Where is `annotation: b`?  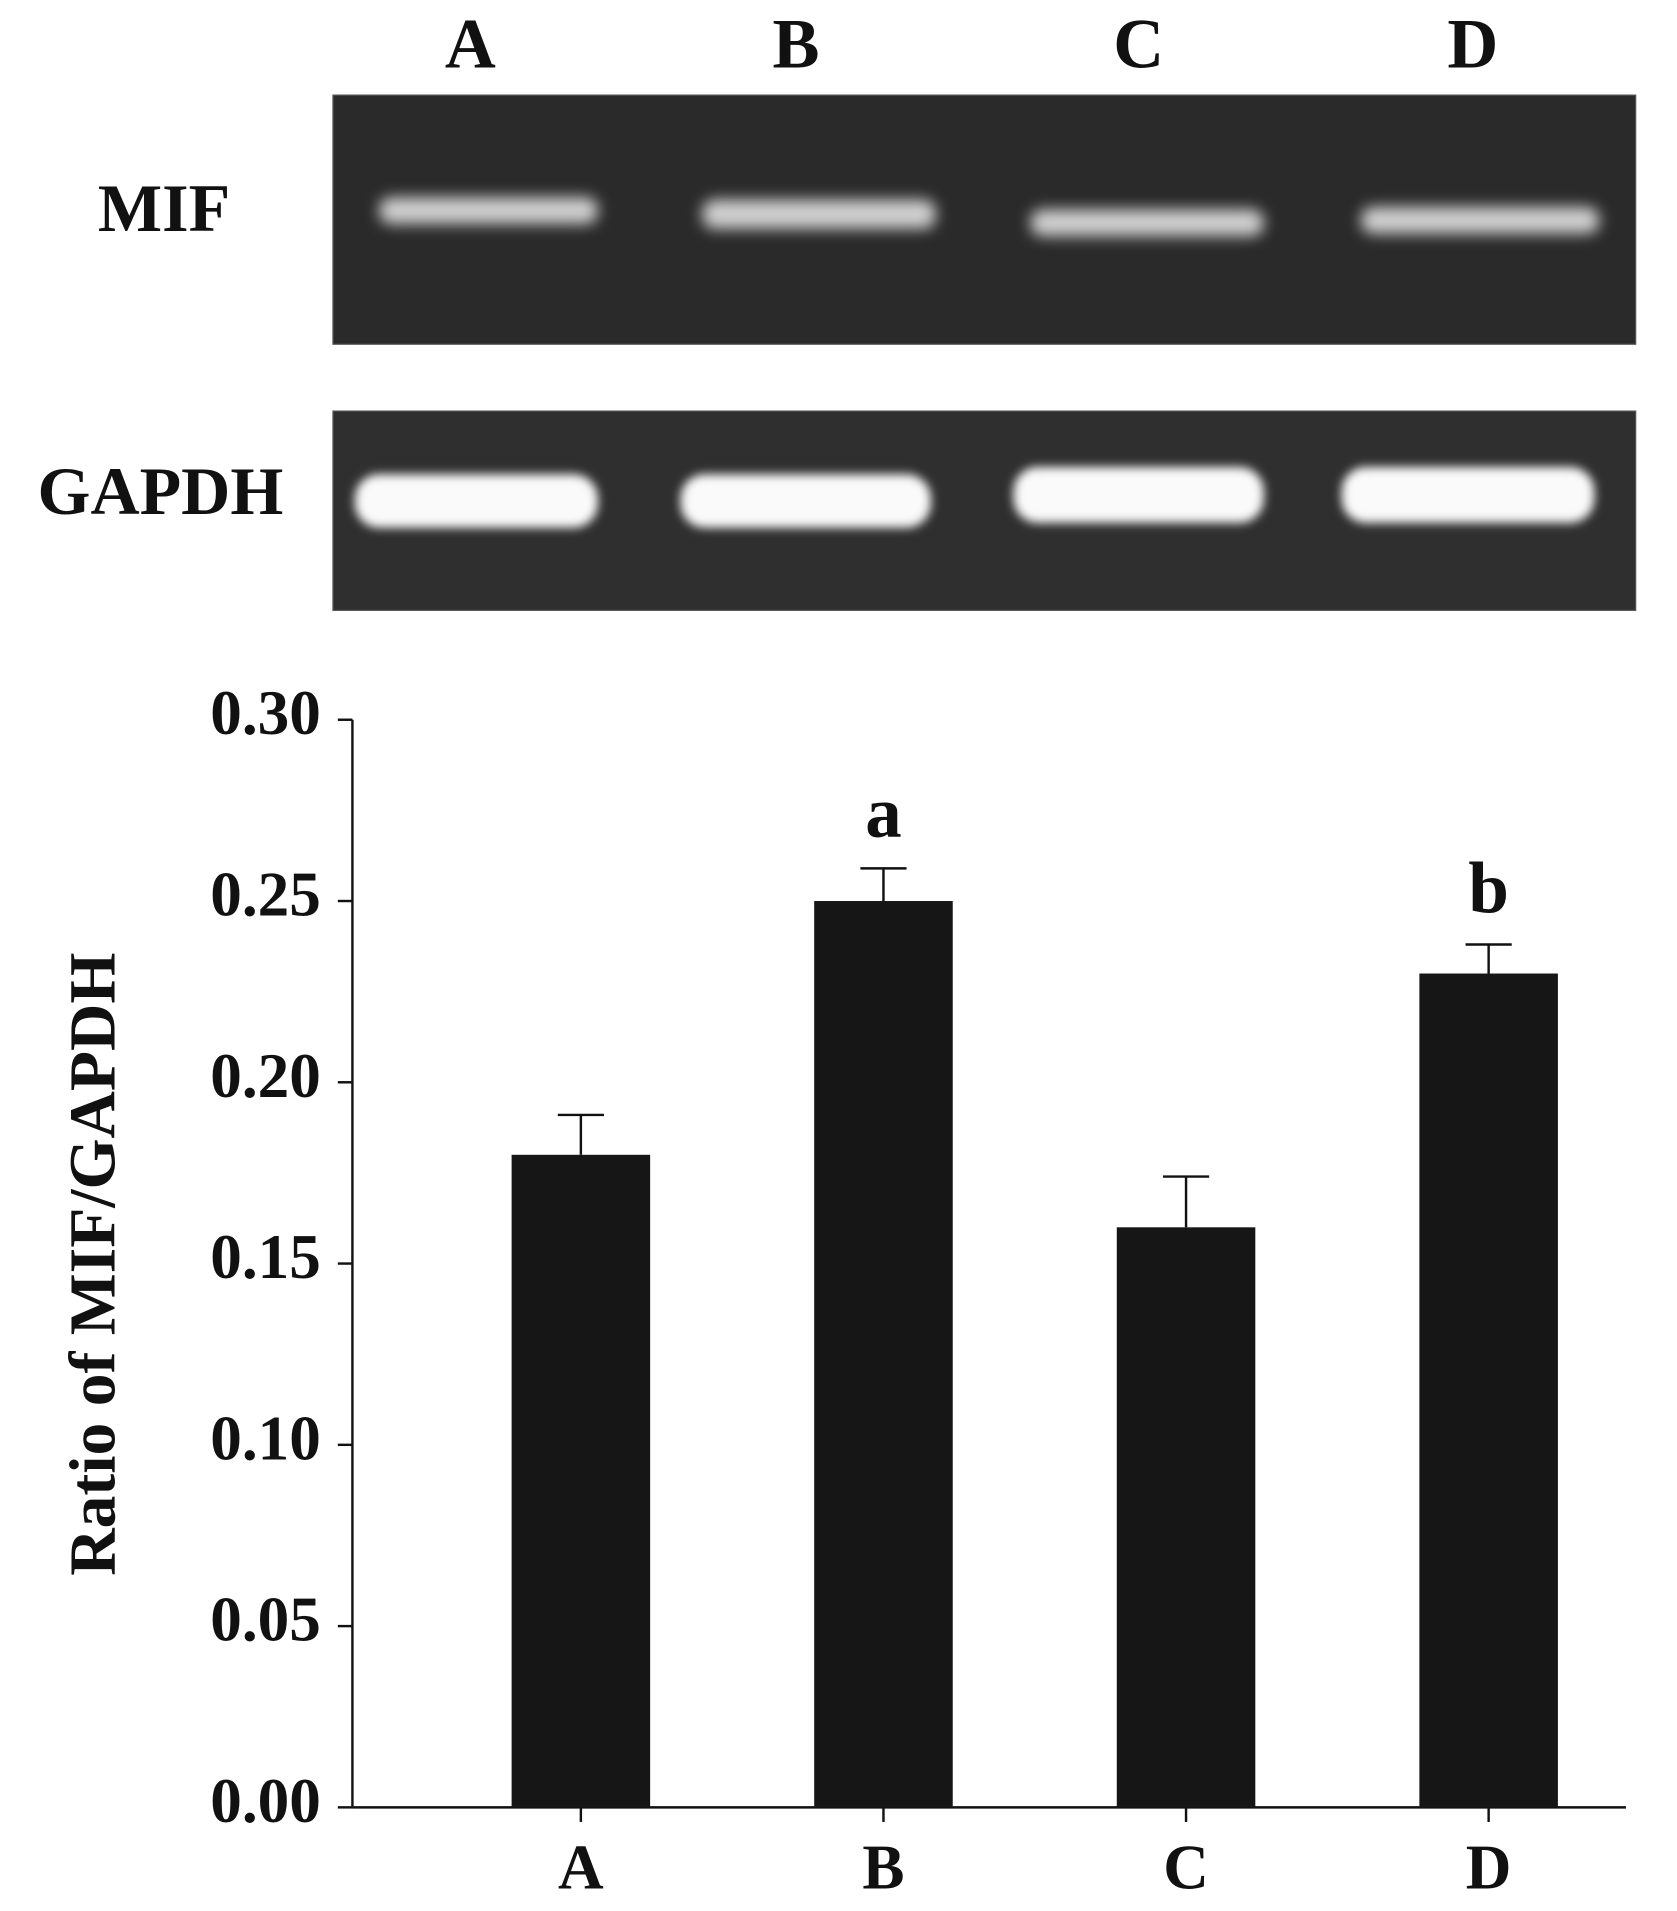
annotation: b is located at coordinates (1488, 888).